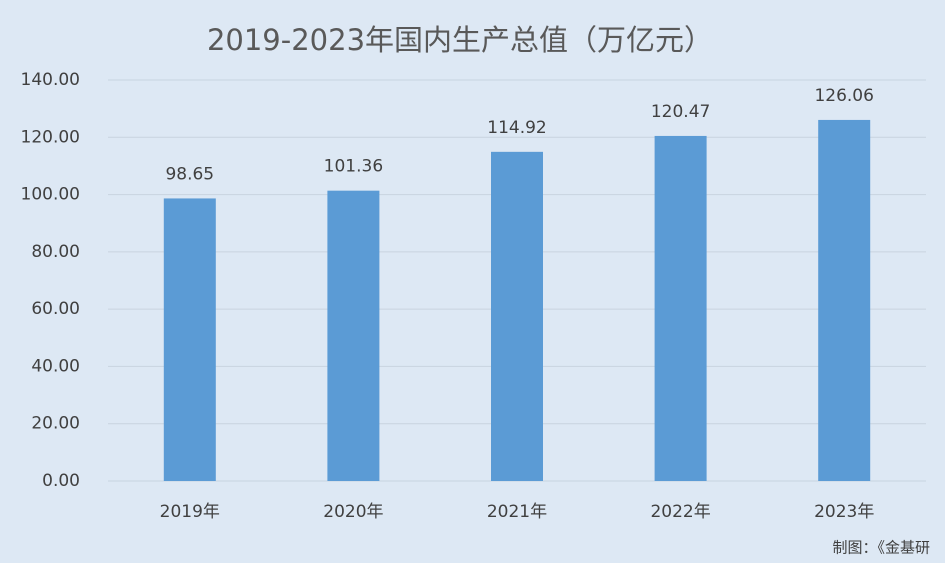 The image size is (945, 563). I want to click on y-tick-label: 20.00, so click(55, 424).